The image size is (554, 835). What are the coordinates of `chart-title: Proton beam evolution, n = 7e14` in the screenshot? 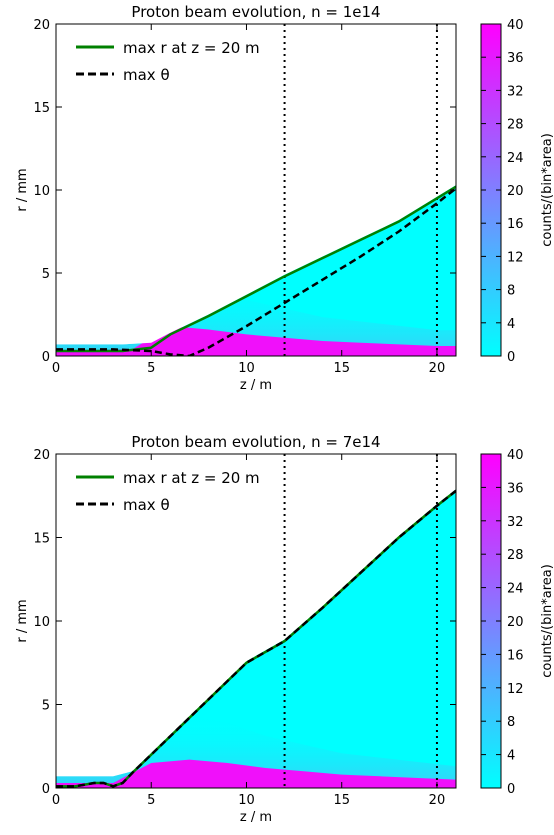 It's located at (255, 442).